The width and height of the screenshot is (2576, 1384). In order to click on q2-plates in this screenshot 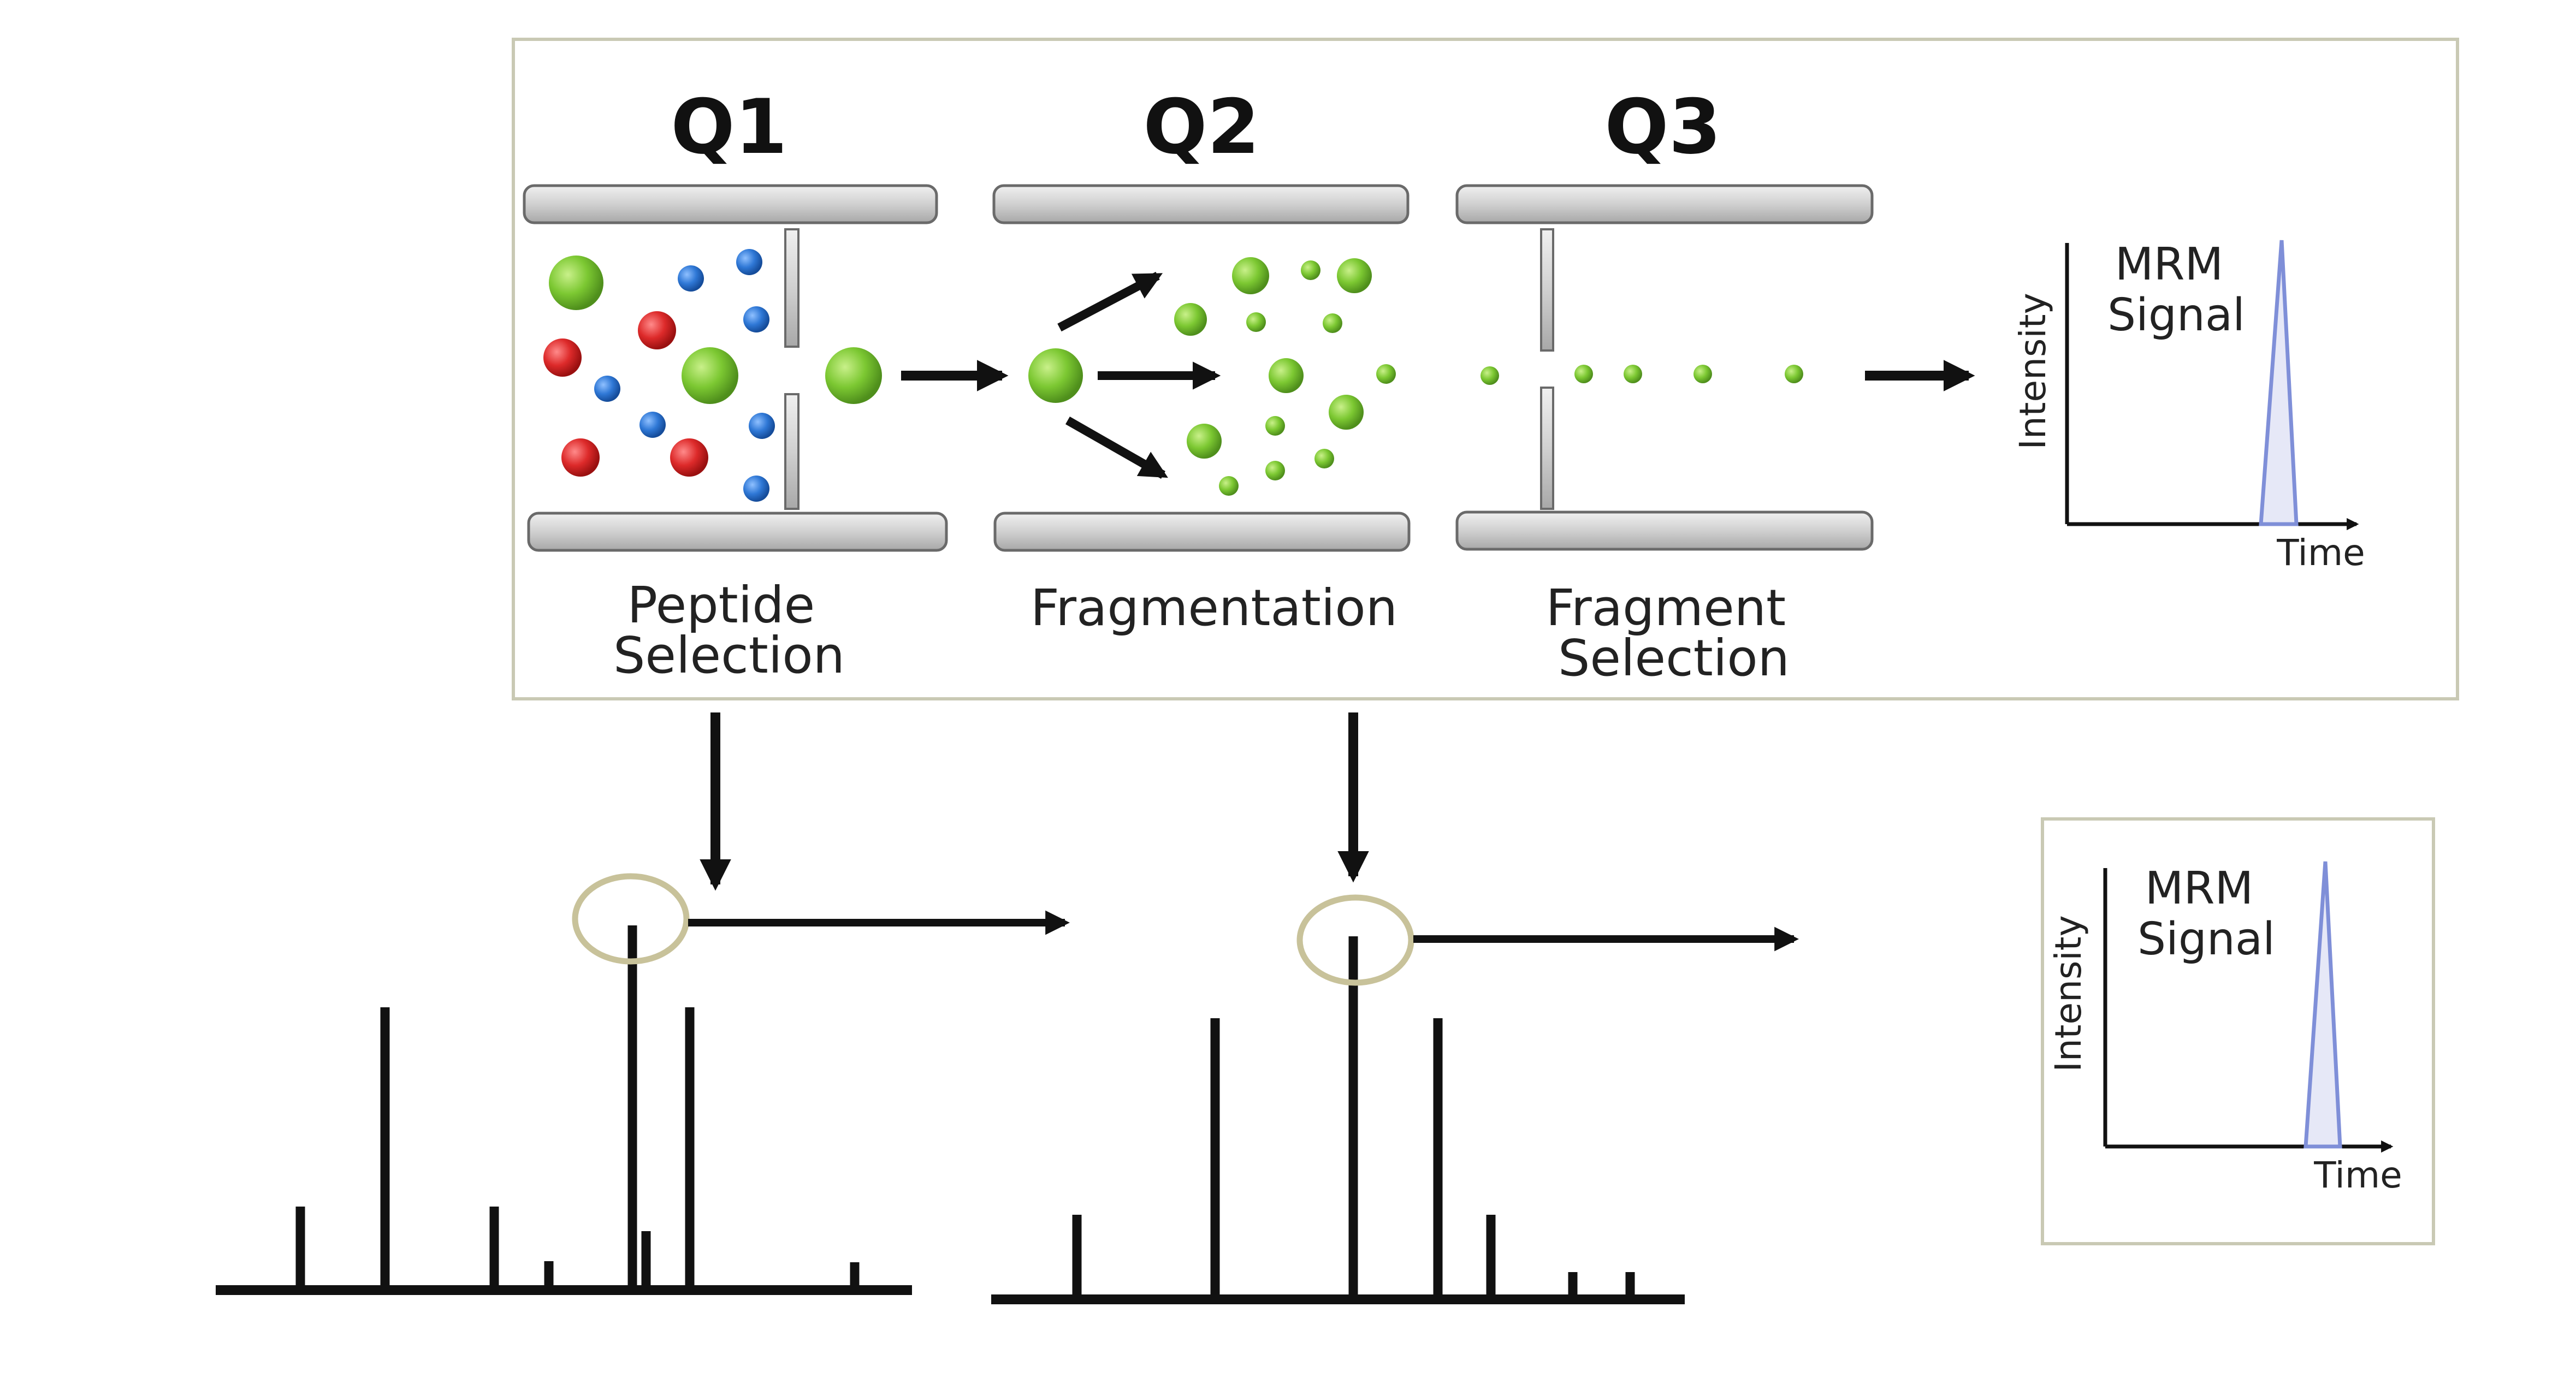, I will do `click(1201, 368)`.